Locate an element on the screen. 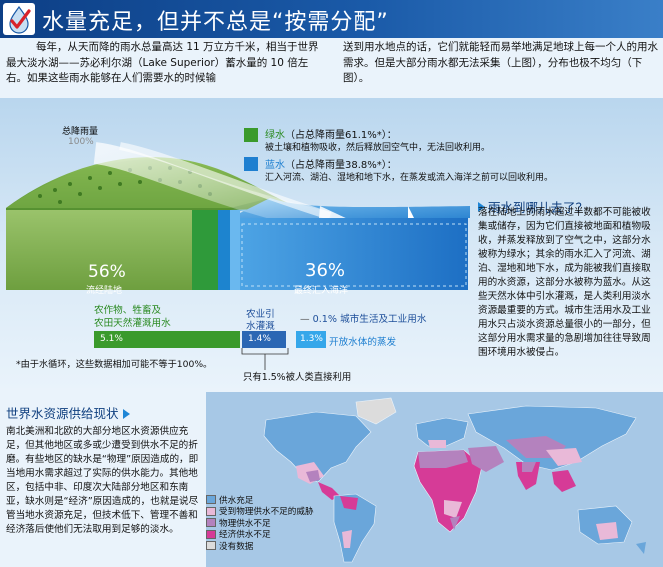 The height and width of the screenshot is (567, 663). green-water-block is located at coordinates (205, 250).